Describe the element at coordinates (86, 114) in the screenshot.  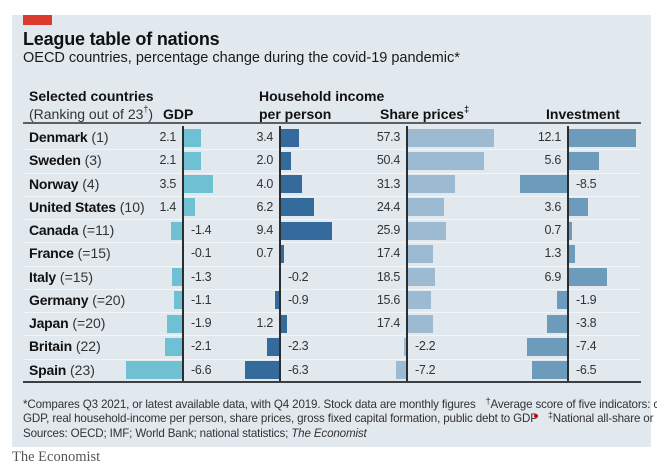
I see `header-ranking-text: (Ranking out of 23` at that location.